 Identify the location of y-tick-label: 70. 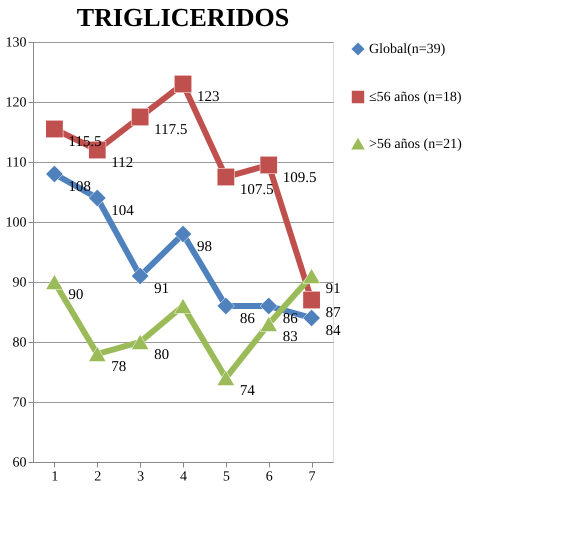
(19, 403).